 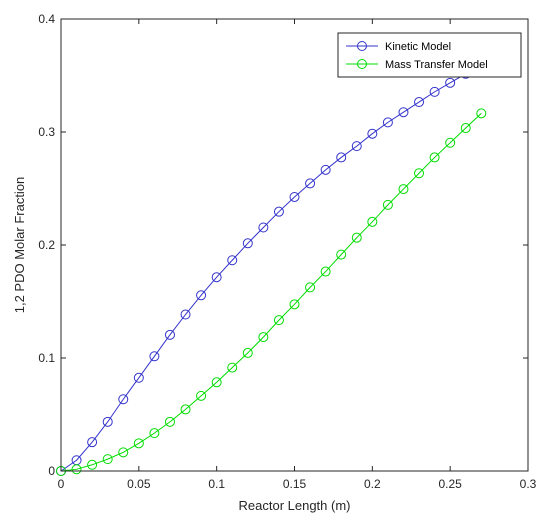 I want to click on legend: Kinetic Model Mass Transfer Model, so click(x=429, y=55).